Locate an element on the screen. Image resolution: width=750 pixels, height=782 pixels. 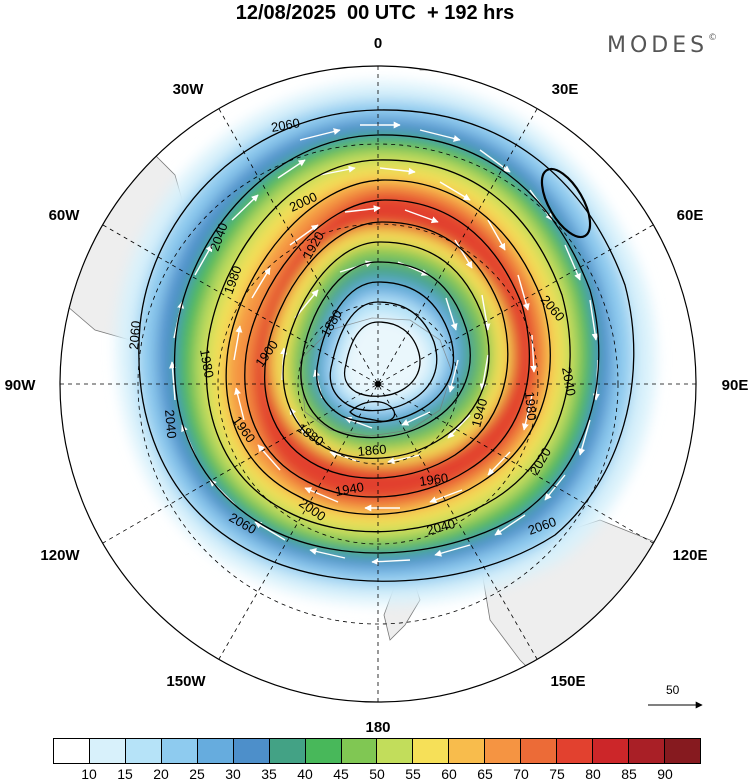
contour-label-1940-s: 1940 is located at coordinates (349, 489).